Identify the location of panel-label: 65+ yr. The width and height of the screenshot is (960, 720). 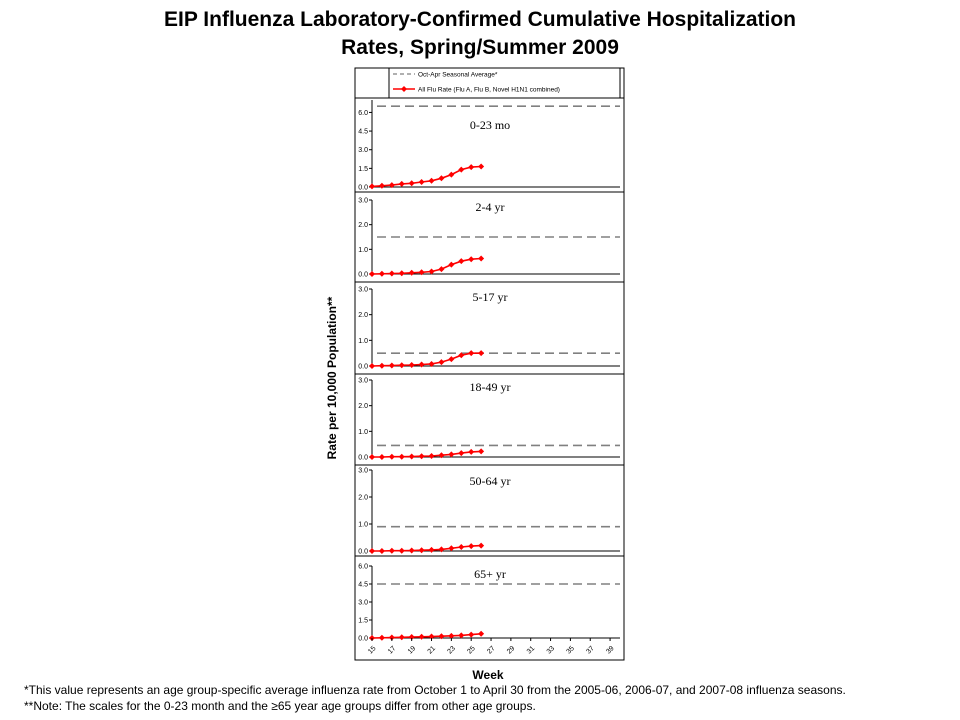
(490, 574).